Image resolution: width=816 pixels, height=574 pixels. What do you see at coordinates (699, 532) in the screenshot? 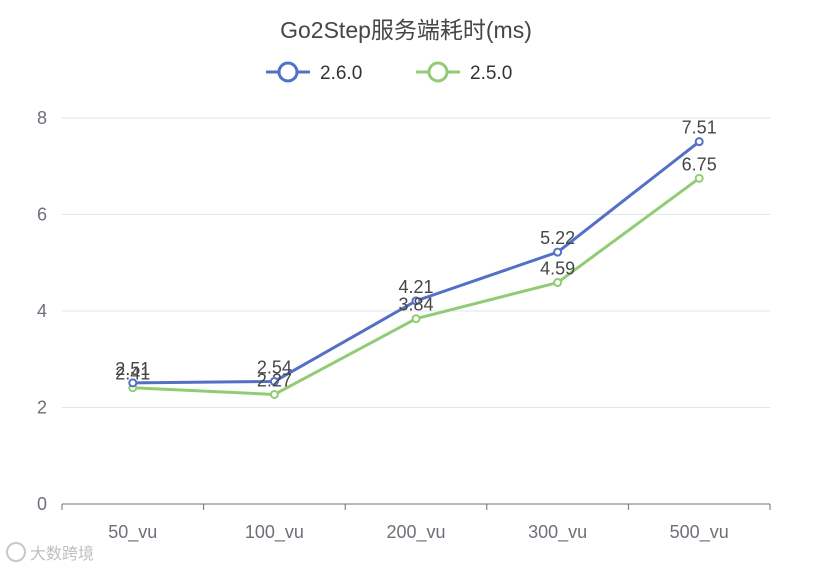
I see `x-tick-label: 500_vu` at bounding box center [699, 532].